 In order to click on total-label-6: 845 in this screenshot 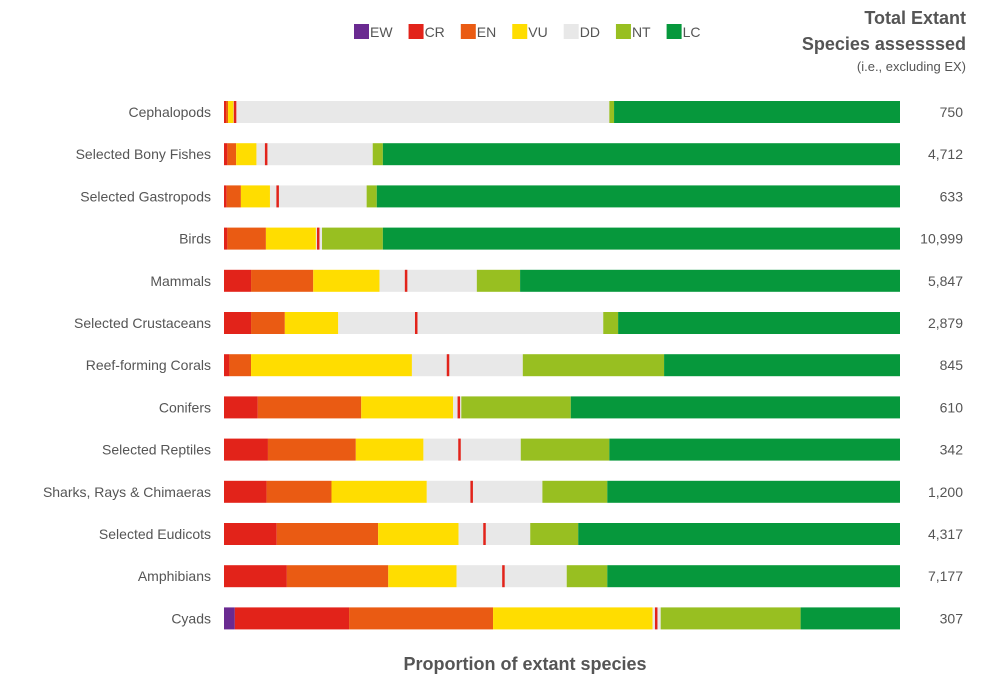, I will do `click(952, 365)`.